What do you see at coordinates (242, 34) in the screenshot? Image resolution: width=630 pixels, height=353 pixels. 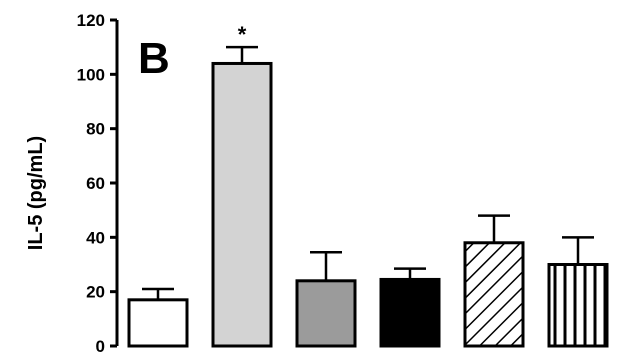 I see `significance-marker: *` at bounding box center [242, 34].